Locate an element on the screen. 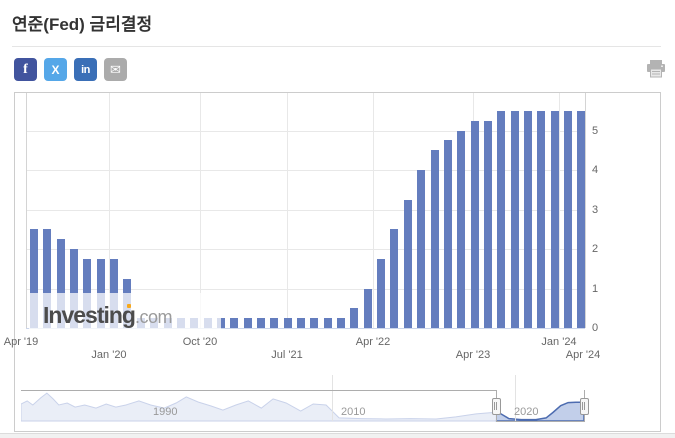 The image size is (675, 438). email-icon: ✉ is located at coordinates (115, 69).